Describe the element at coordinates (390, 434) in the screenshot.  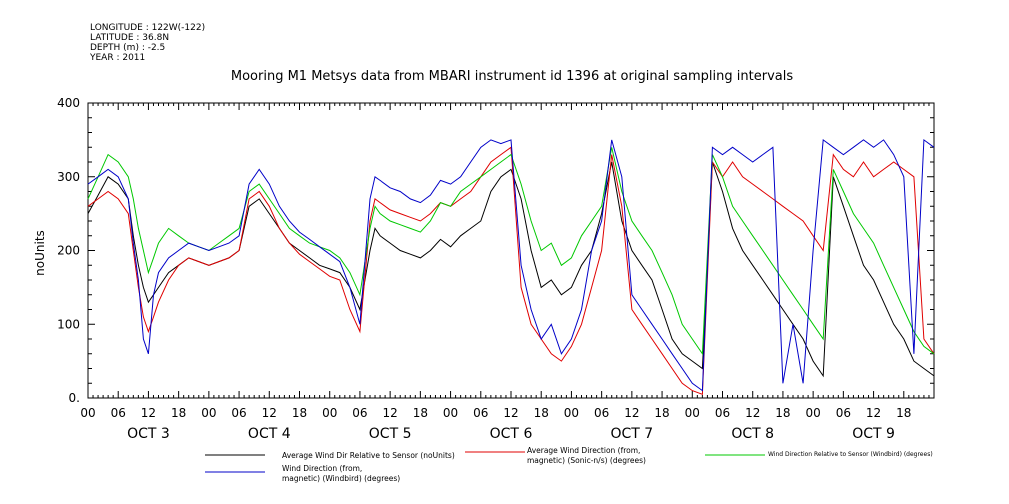
I see `day-label: OCT 5` at that location.